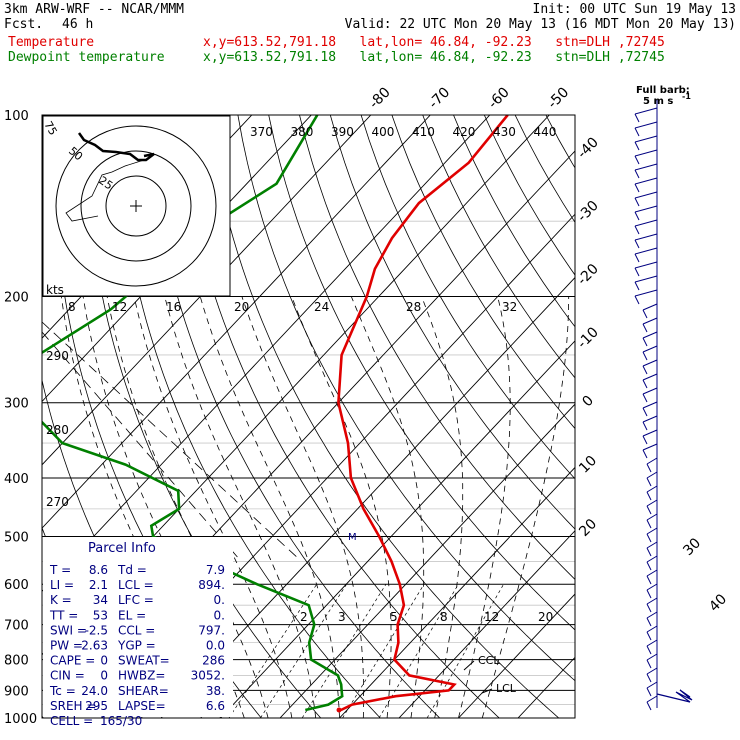 This screenshot has width=740, height=740. I want to click on legend-temperature-name: Temperature, so click(51, 42).